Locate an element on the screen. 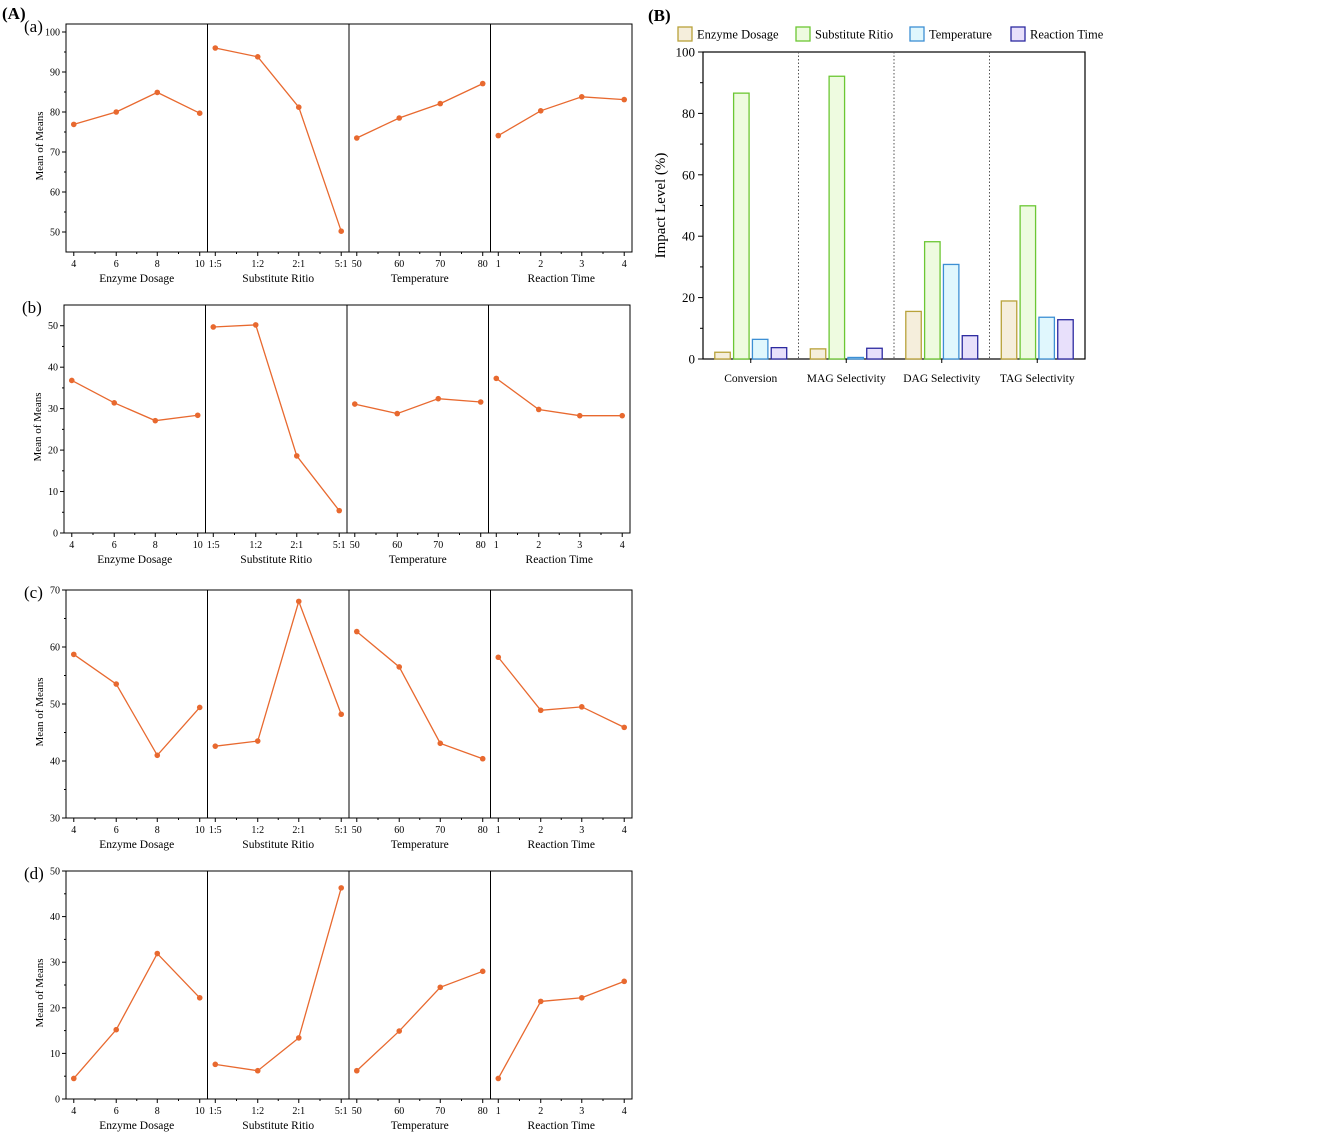 This screenshot has height=1135, width=1327. x-tick-label: Conversion is located at coordinates (750, 379).